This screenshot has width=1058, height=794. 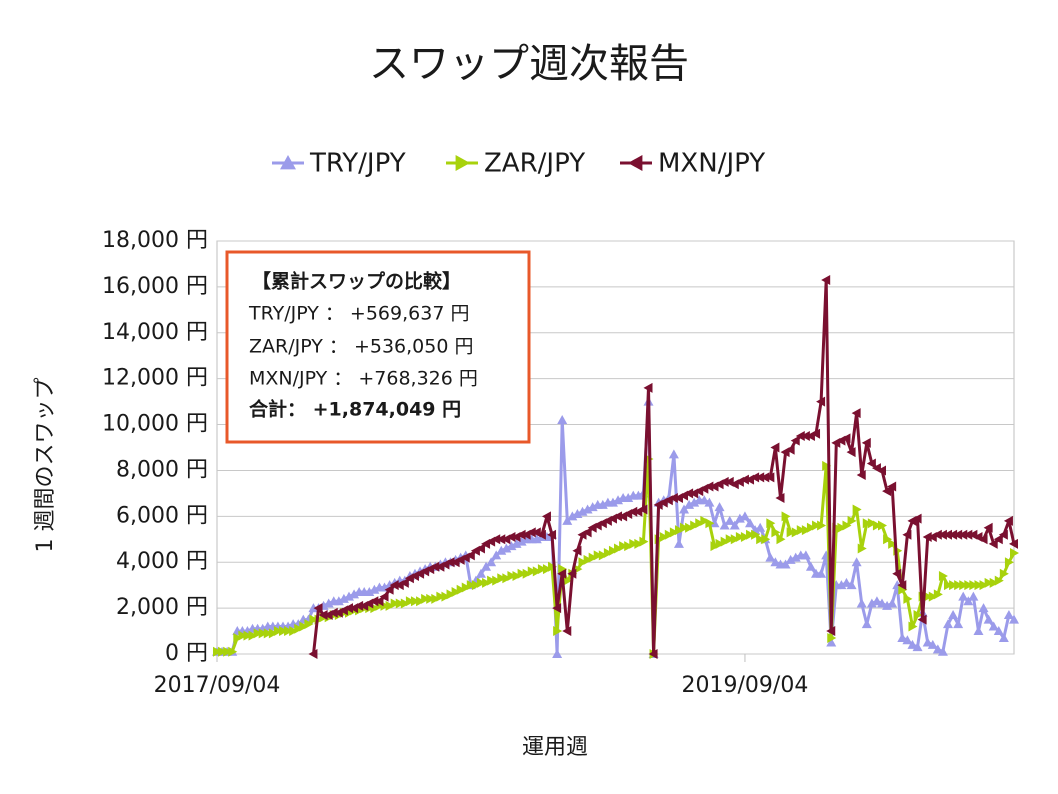 I want to click on annotation-box, so click(x=378, y=347).